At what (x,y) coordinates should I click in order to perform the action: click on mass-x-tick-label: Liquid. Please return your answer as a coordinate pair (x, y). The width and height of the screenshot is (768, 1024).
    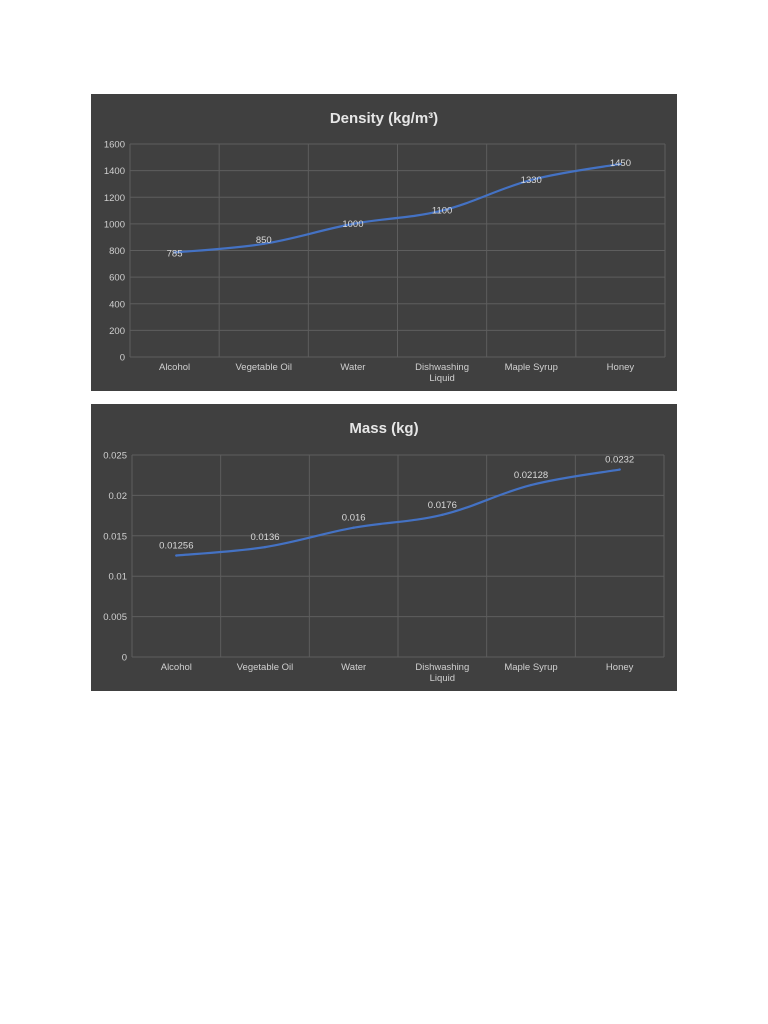
    Looking at the image, I should click on (442, 678).